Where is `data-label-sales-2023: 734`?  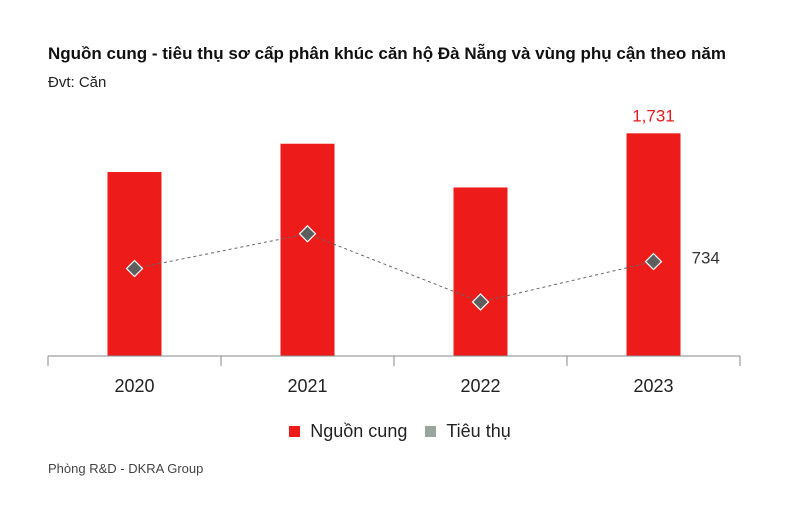
data-label-sales-2023: 734 is located at coordinates (706, 258).